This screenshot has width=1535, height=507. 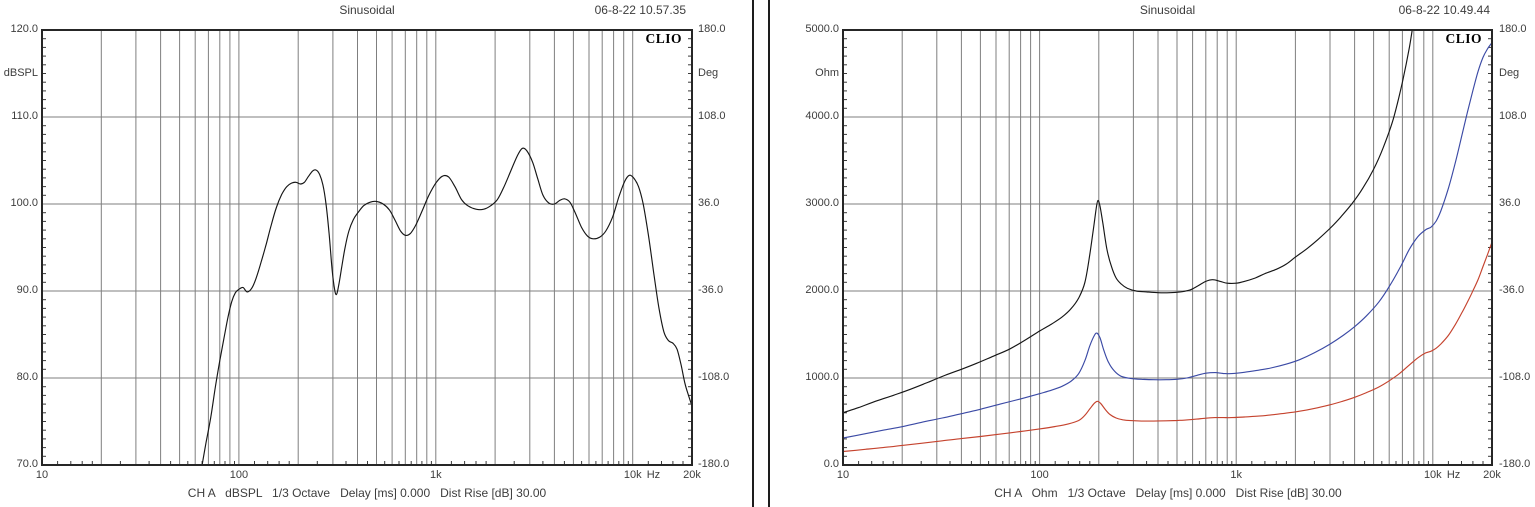 I want to click on panel-divider-left-border, so click(x=753, y=253).